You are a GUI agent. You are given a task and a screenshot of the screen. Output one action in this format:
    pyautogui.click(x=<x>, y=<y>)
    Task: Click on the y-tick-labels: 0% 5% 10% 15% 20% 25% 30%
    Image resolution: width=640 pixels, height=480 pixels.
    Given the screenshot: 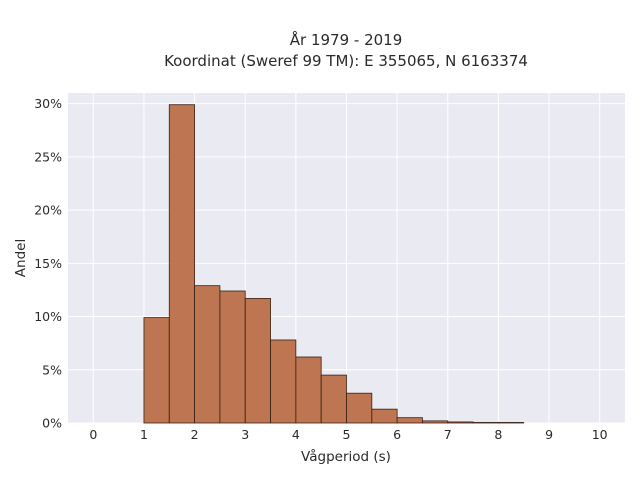 What is the action you would take?
    pyautogui.click(x=48, y=263)
    